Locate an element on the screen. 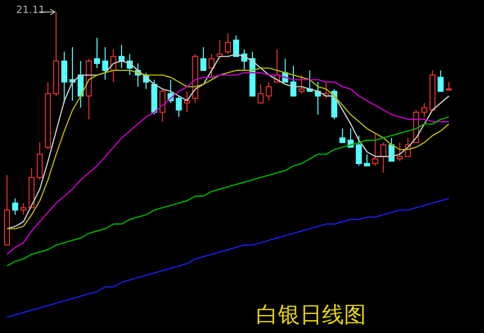  annotation: 21.11 is located at coordinates (30, 10).